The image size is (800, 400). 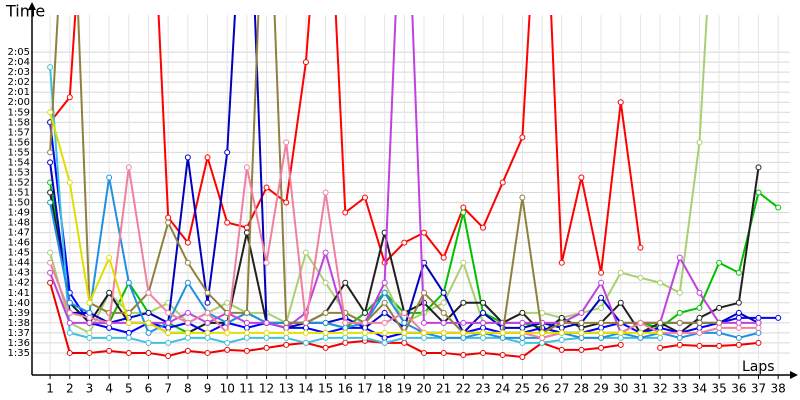 I want to click on y-tick-label: 1:41, so click(x=19, y=293).